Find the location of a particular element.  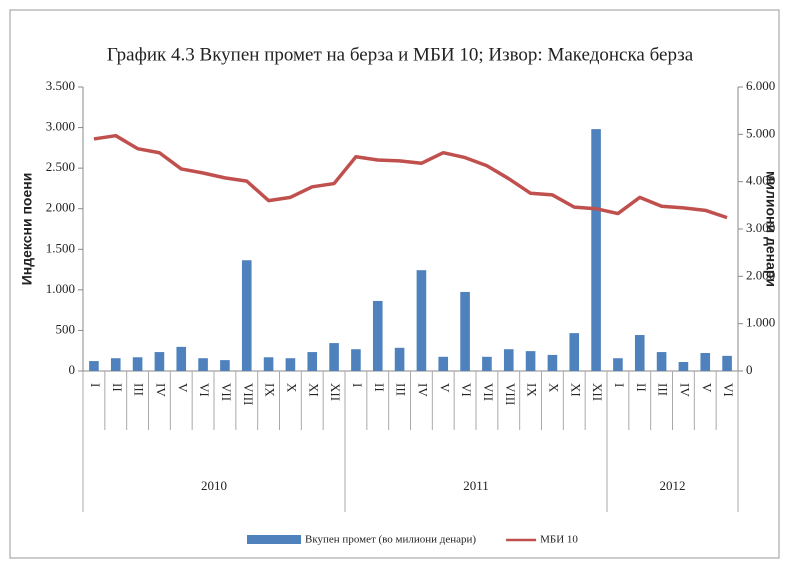

y2-tick-label: 4.000 is located at coordinates (760, 180).